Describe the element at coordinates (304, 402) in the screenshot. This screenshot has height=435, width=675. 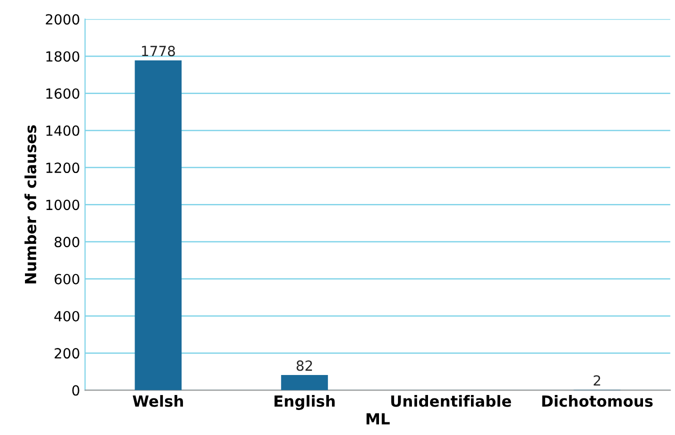
I see `x-tick-label: English` at that location.